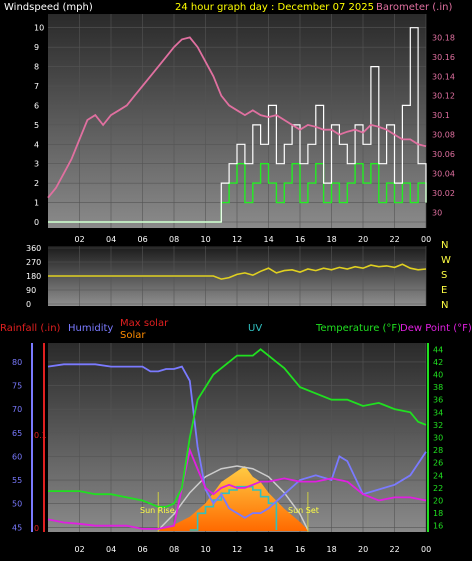  I want to click on temp-x-tick-label: 20, so click(363, 549).